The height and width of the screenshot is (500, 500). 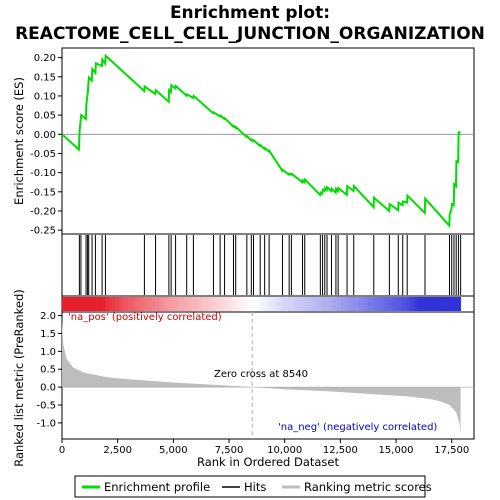 I want to click on x-tick-label-0: 0, so click(x=62, y=450).